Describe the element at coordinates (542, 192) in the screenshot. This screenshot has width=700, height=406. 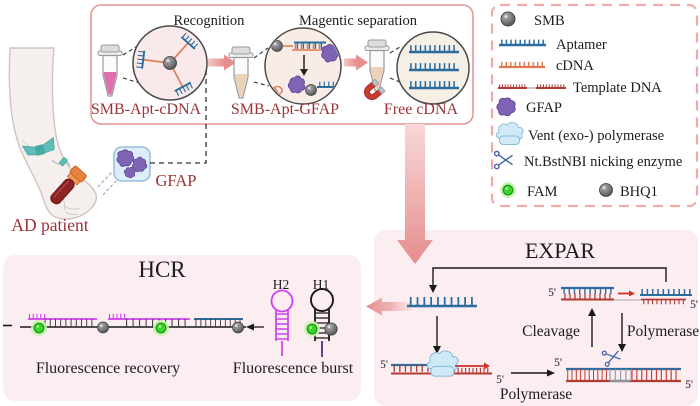
I see `legend-fam-label: FAM` at that location.